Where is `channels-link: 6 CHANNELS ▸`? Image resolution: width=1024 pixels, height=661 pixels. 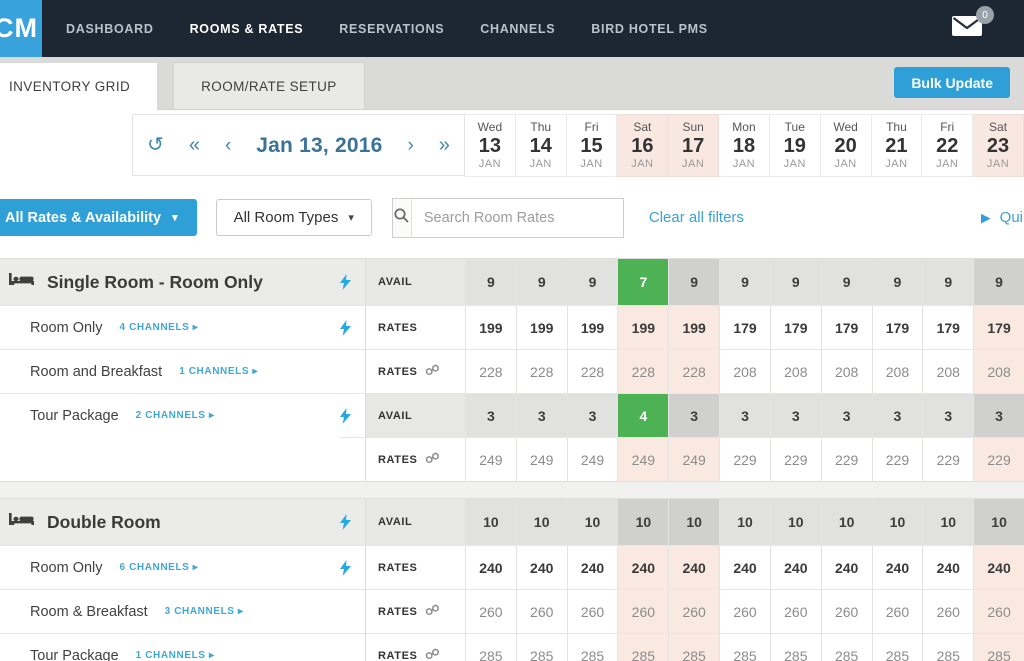
channels-link: 6 CHANNELS ▸ is located at coordinates (159, 567).